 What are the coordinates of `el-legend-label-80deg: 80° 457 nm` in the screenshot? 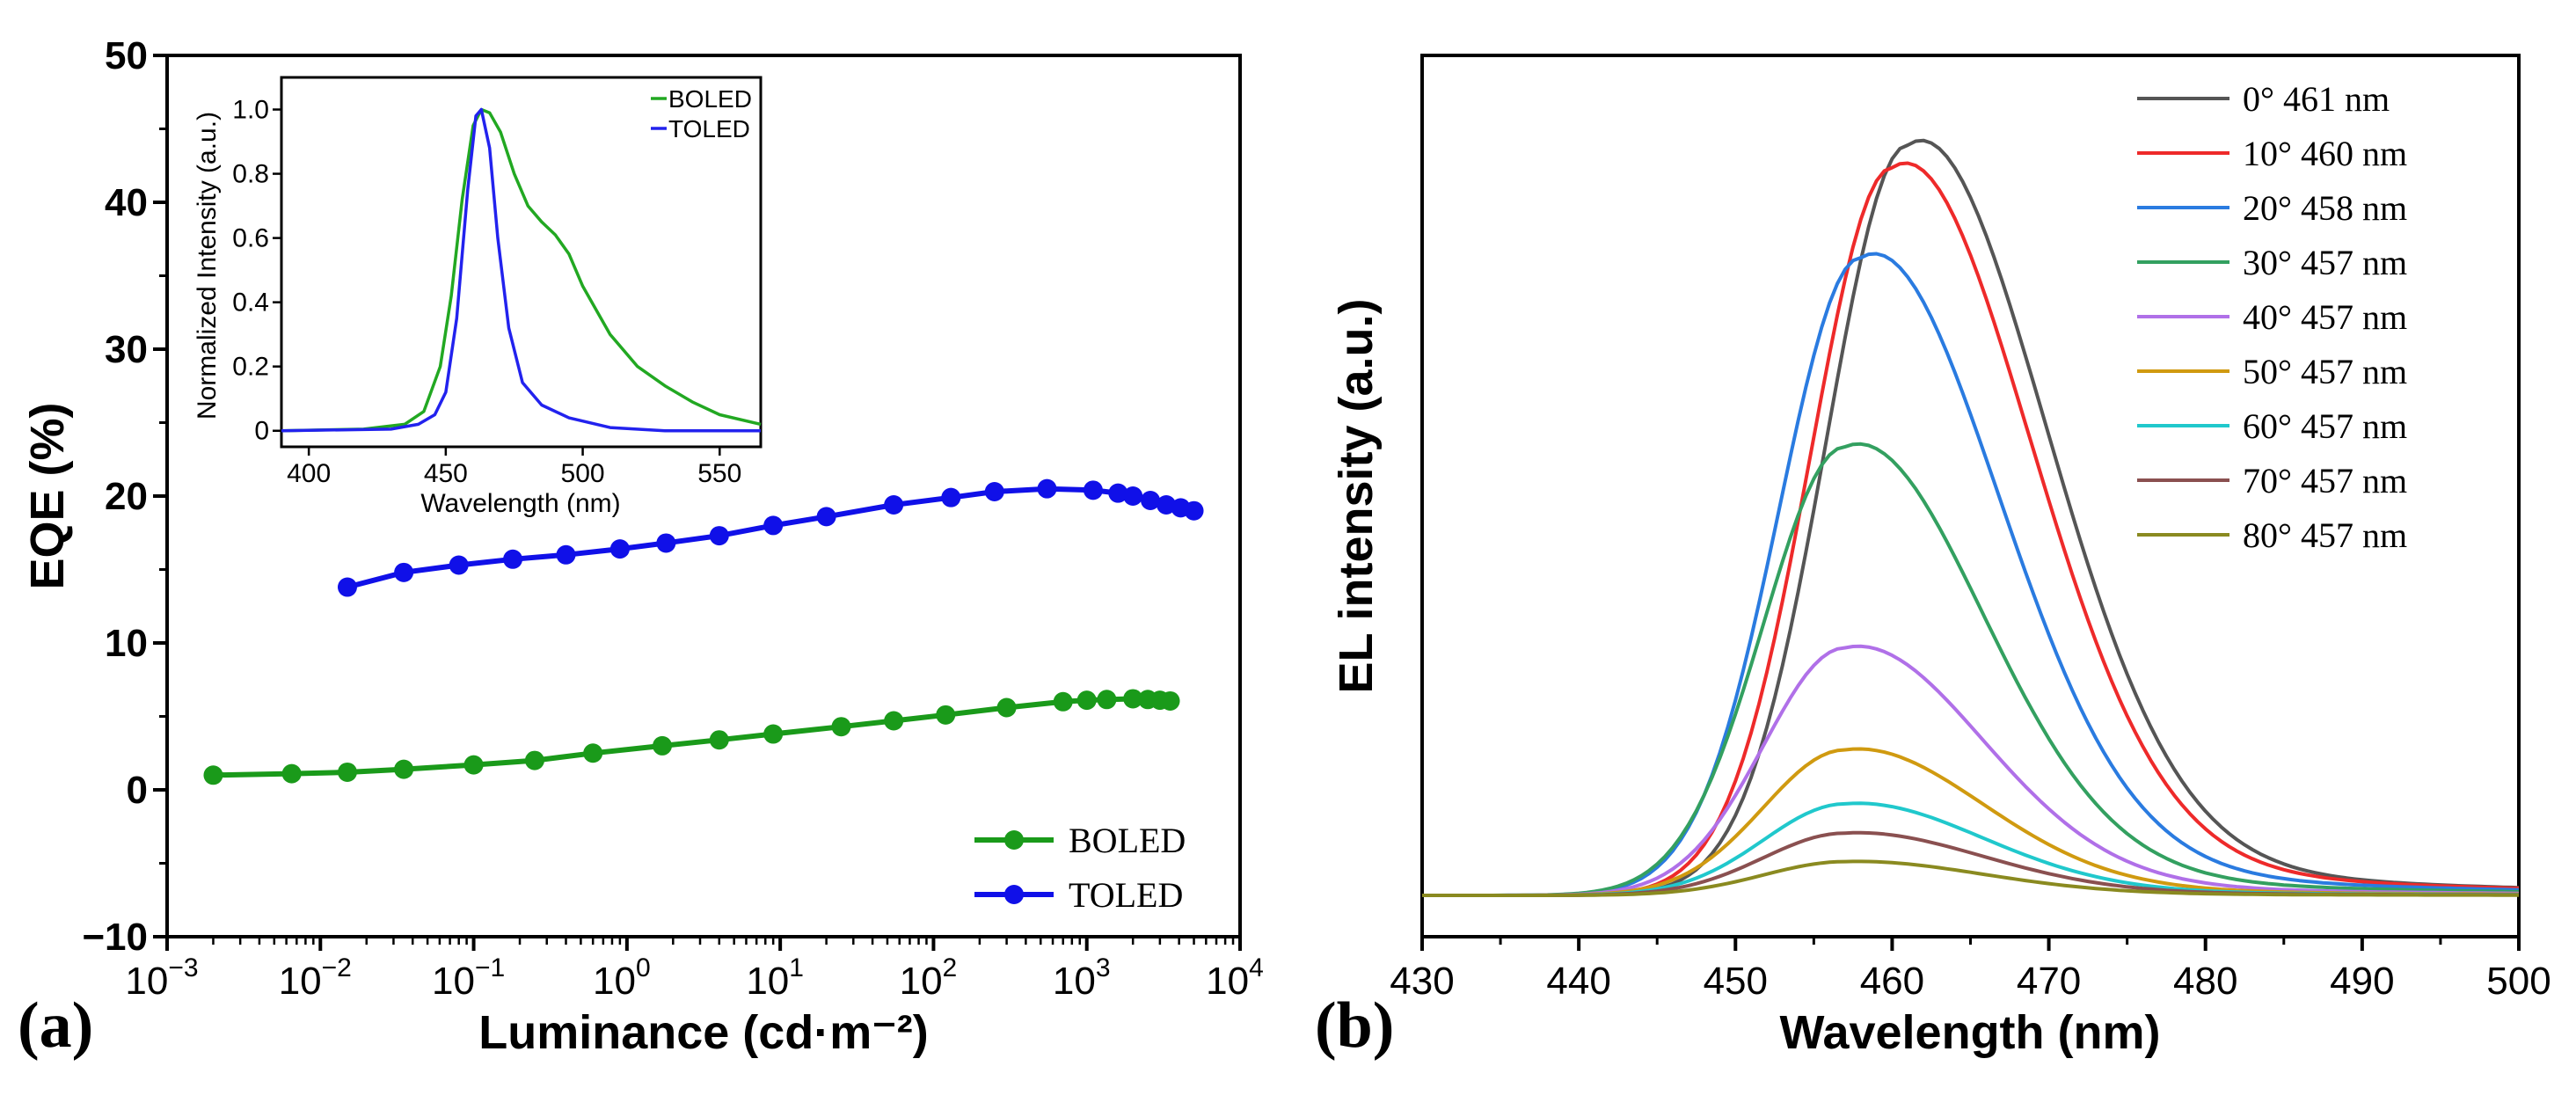 It's located at (2325, 535).